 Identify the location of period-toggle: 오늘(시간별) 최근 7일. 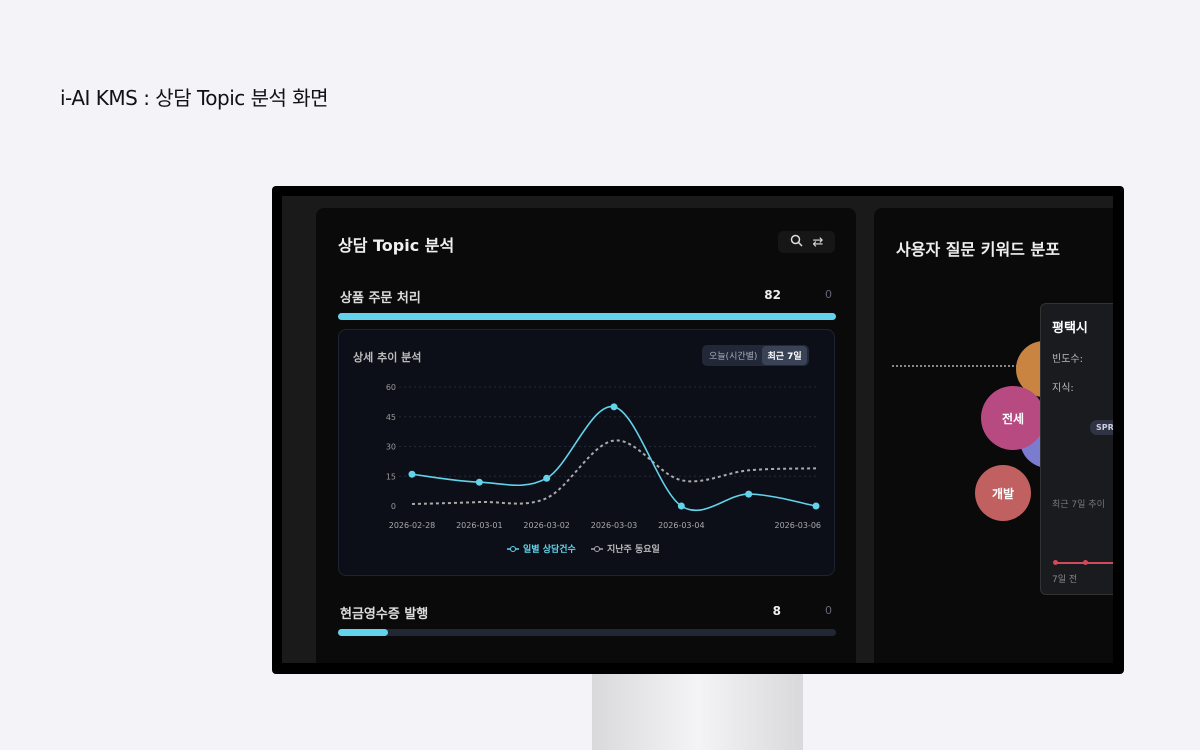
(755, 355).